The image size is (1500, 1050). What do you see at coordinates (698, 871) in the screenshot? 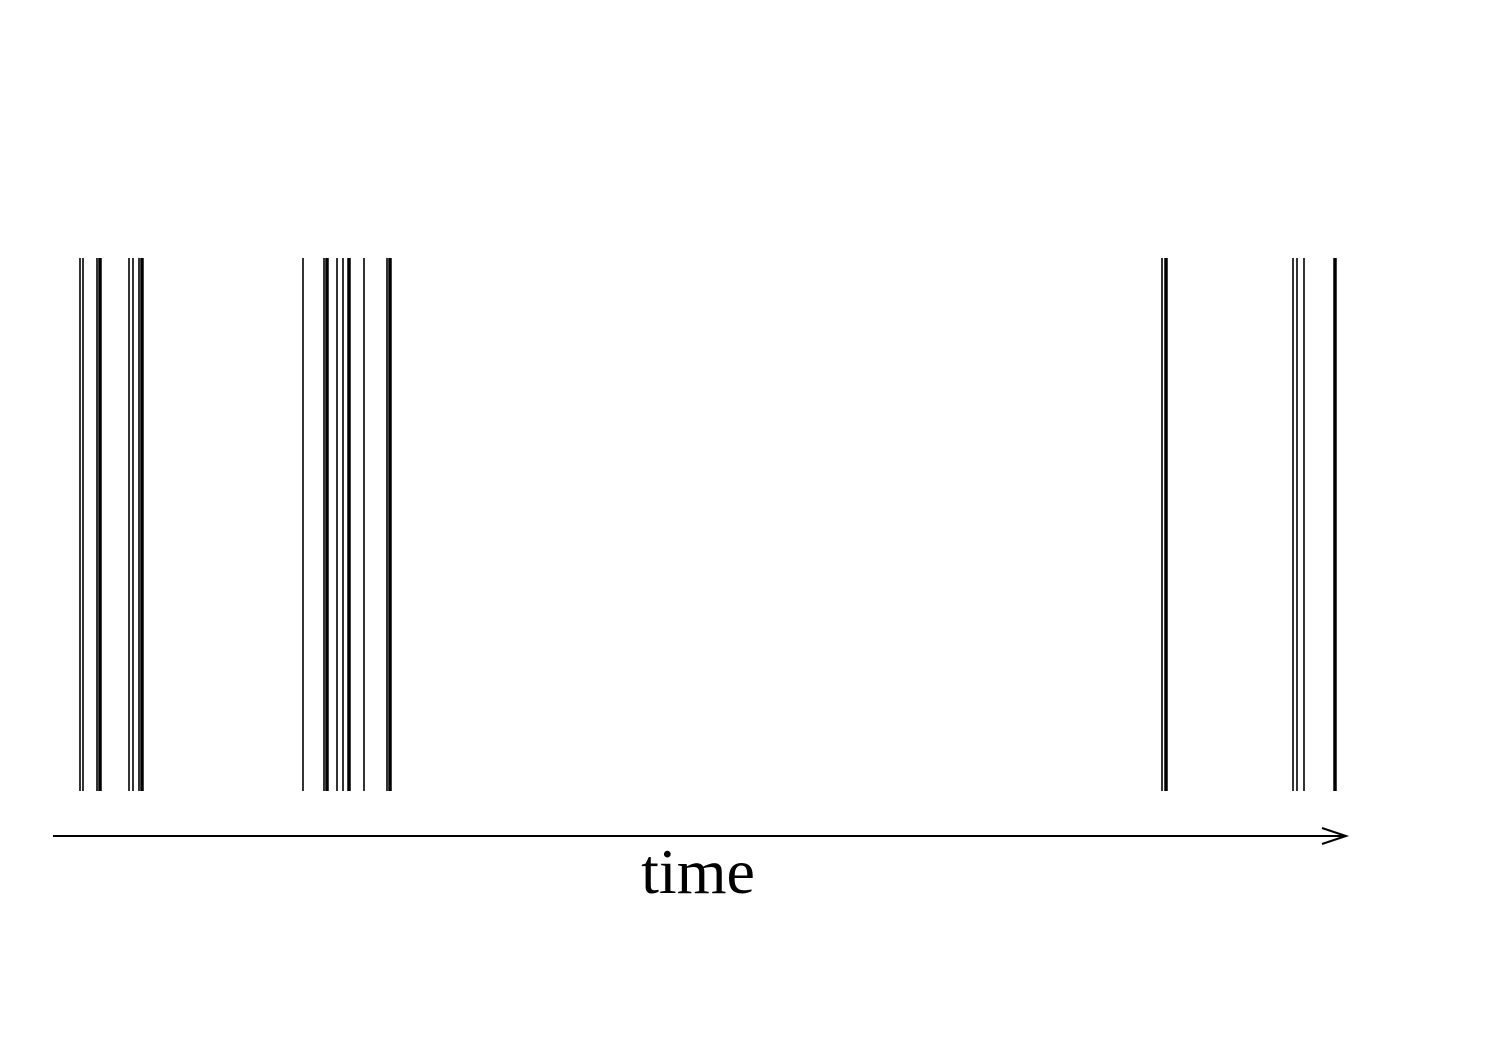
I see `time-axis-label: time` at bounding box center [698, 871].